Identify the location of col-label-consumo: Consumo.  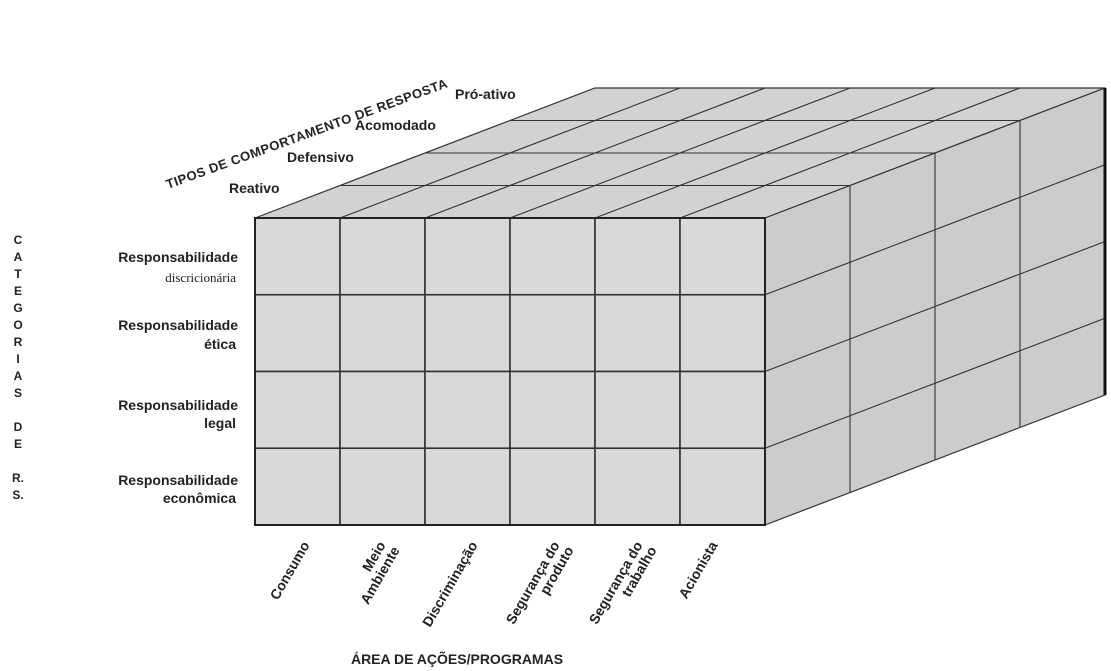
(289, 571).